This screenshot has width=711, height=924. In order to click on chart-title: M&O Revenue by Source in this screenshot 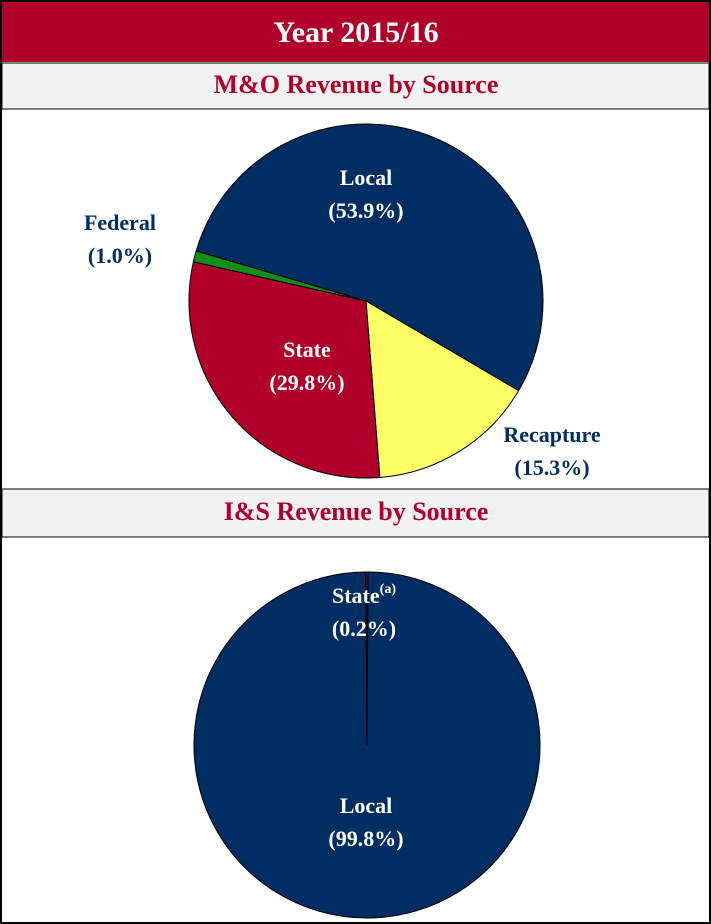, I will do `click(356, 84)`.